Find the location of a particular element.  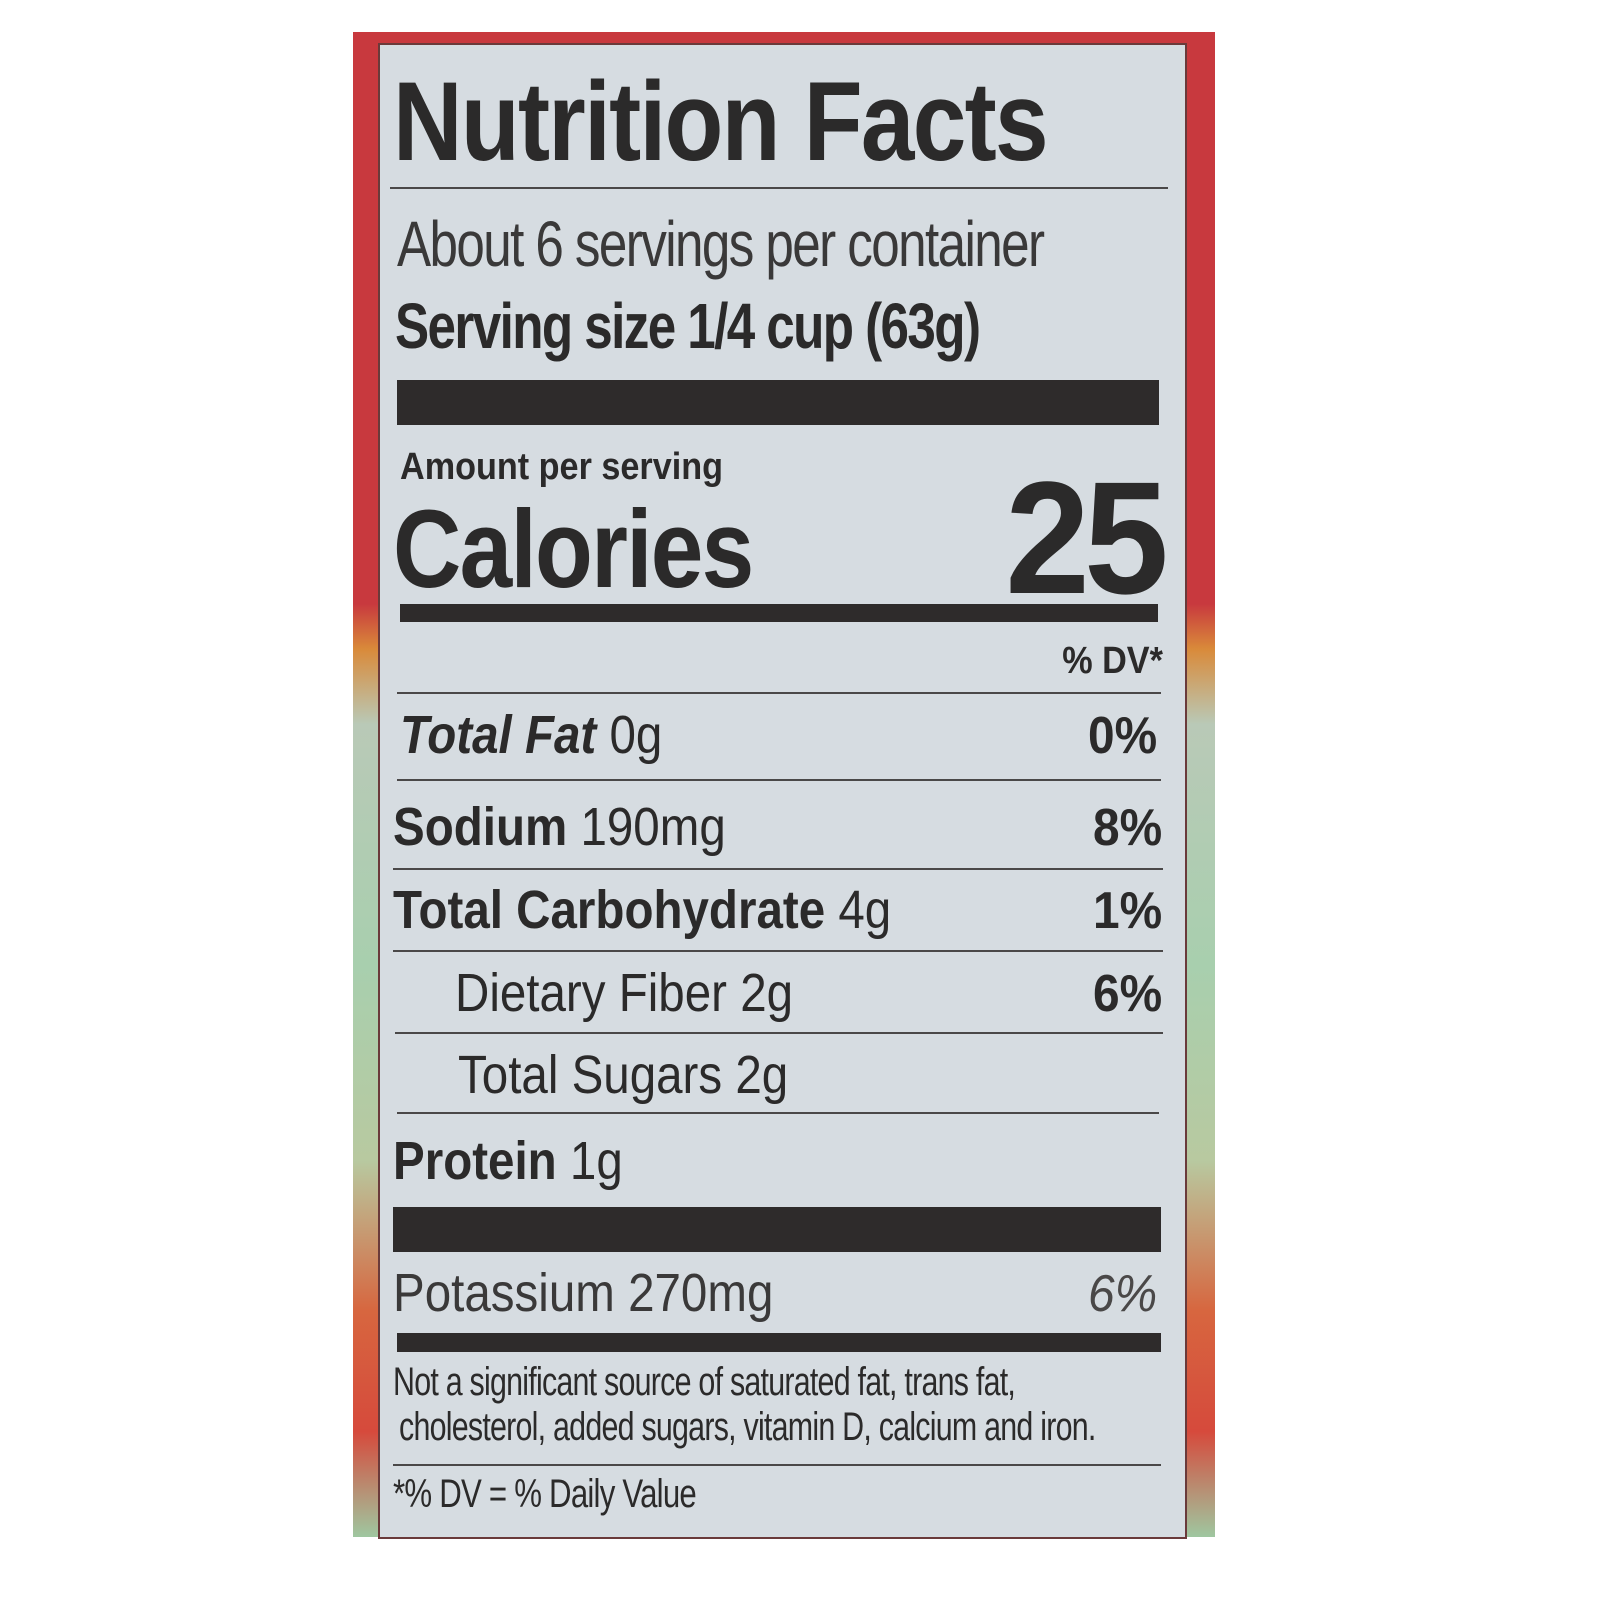

nutrient-row-total-sugars: Total Sugars 2g is located at coordinates (623, 1075).